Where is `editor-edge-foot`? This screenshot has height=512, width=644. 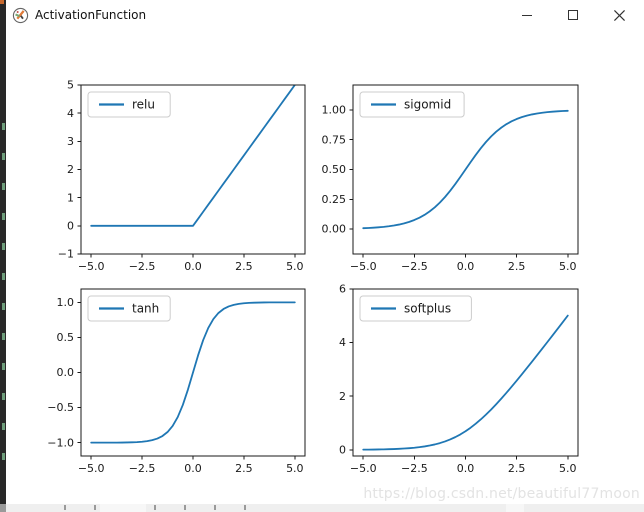 editor-edge-foot is located at coordinates (3, 508).